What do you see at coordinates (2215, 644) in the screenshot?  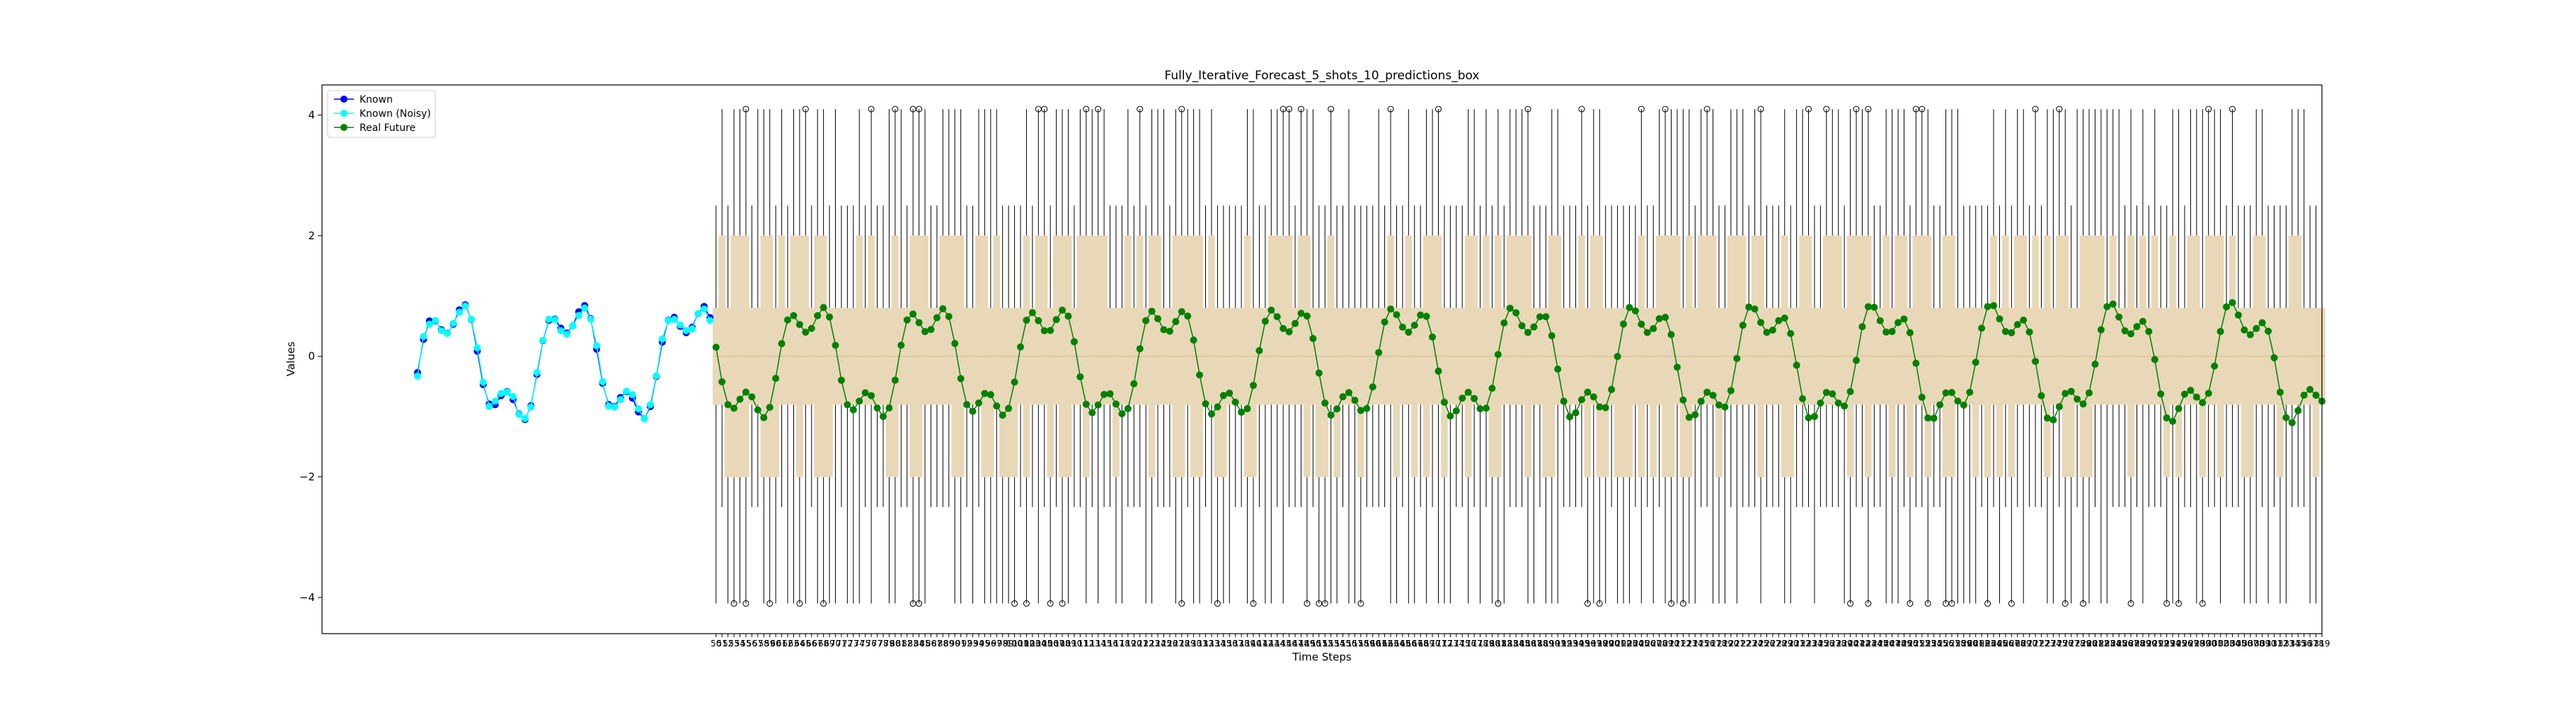 I see `x-tick-label: 301` at bounding box center [2215, 644].